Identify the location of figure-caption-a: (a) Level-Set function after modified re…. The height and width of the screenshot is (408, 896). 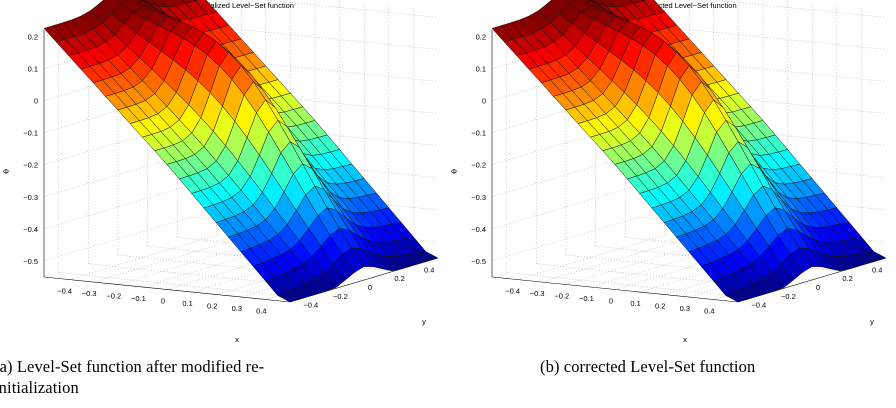
(217, 377).